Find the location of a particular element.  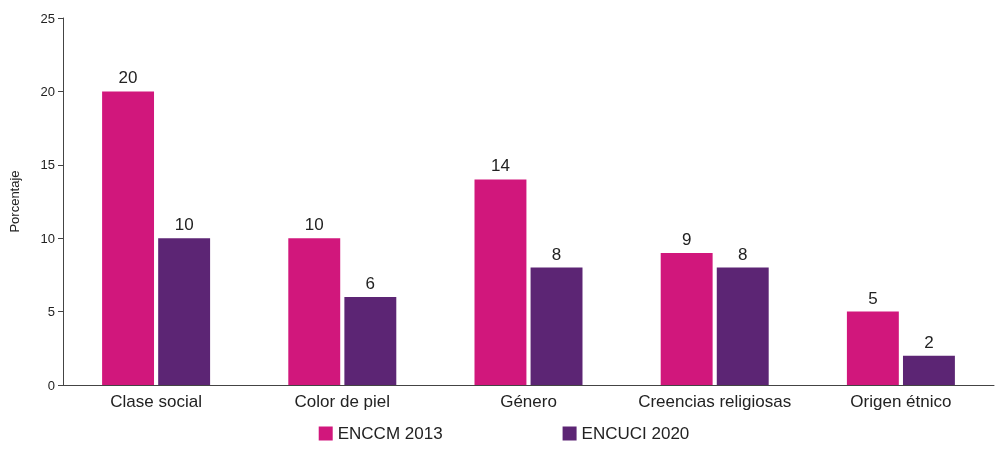

x-tick-label: Clase social is located at coordinates (156, 401).